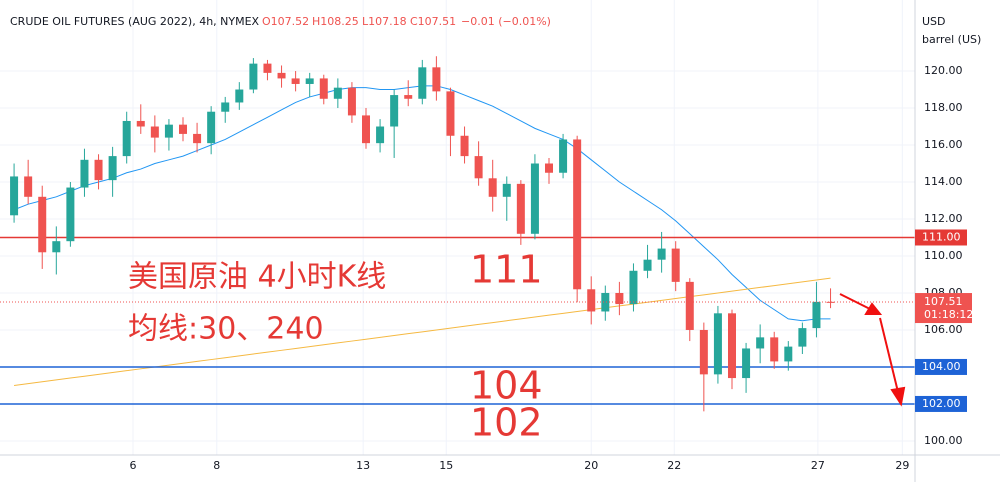 The image size is (1000, 482). I want to click on change: −0.01 (−0.01%), so click(506, 21).